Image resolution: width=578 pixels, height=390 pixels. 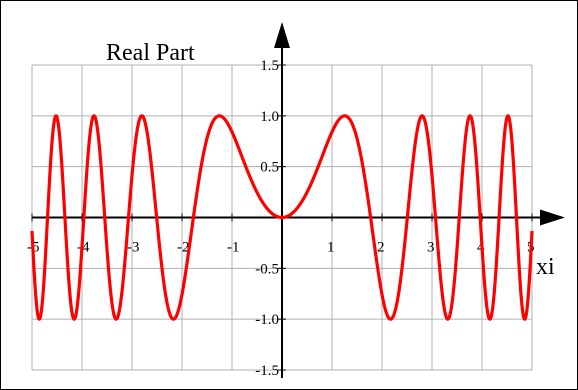 What do you see at coordinates (545, 267) in the screenshot?
I see `x-axis-label: xi` at bounding box center [545, 267].